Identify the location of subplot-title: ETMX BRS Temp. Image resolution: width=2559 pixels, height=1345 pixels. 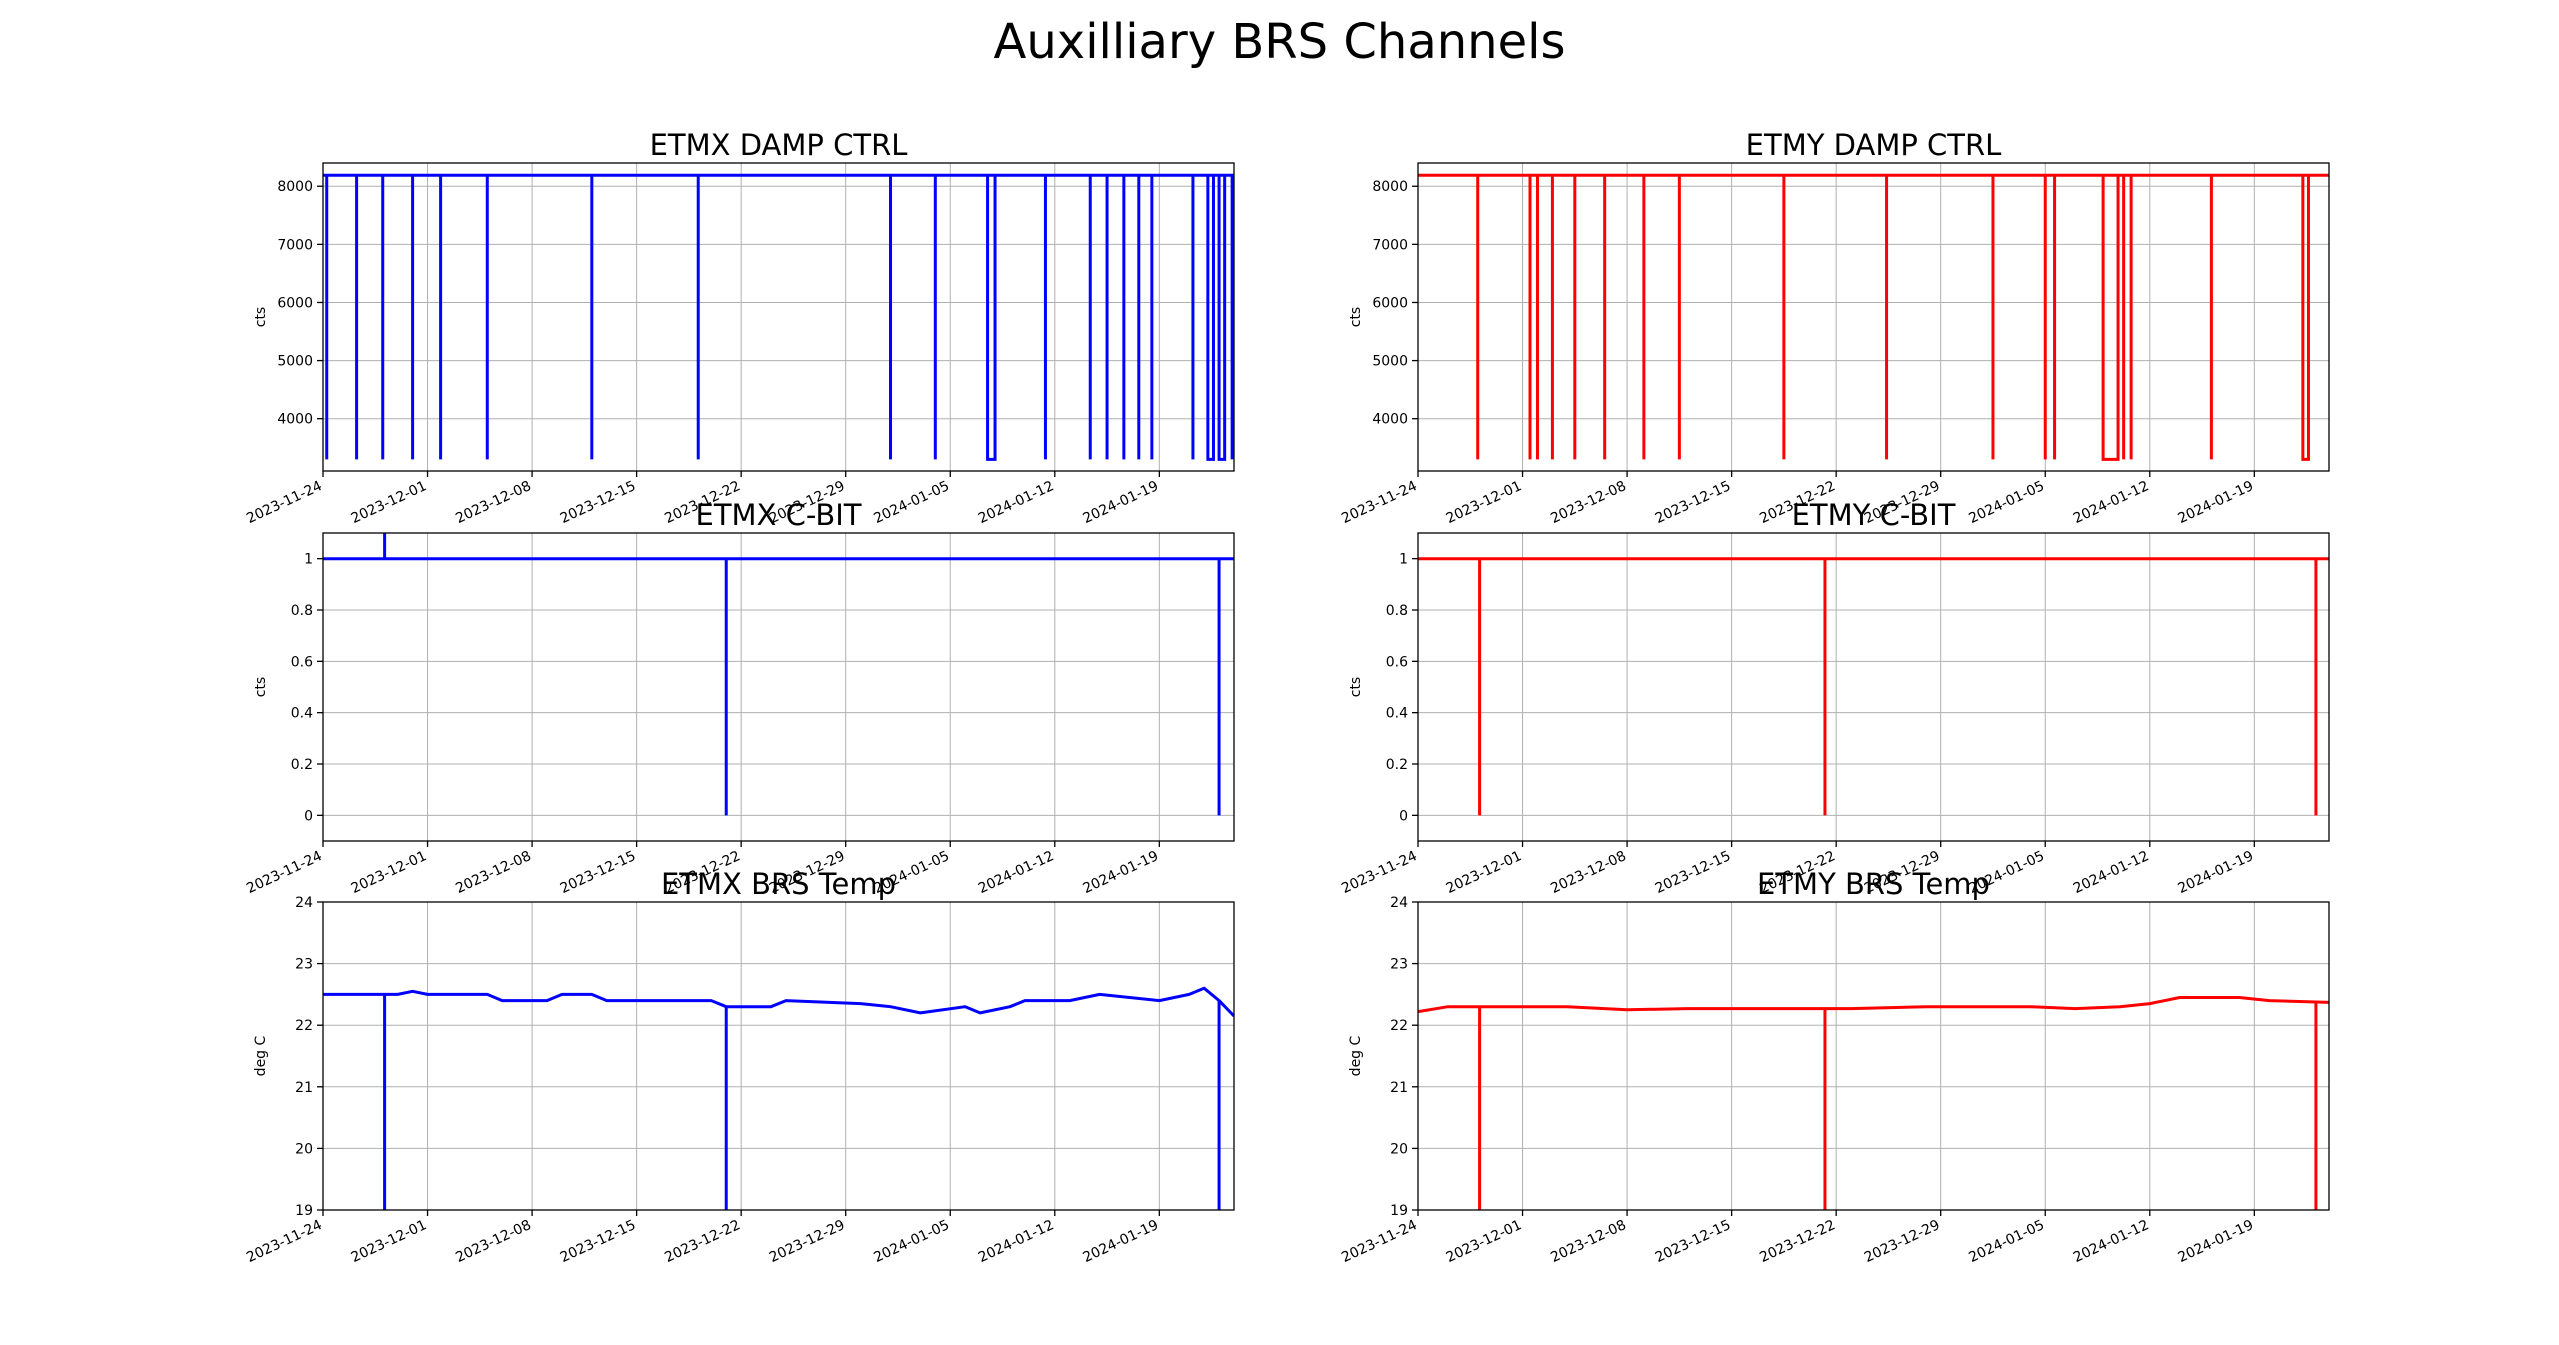
(778, 884).